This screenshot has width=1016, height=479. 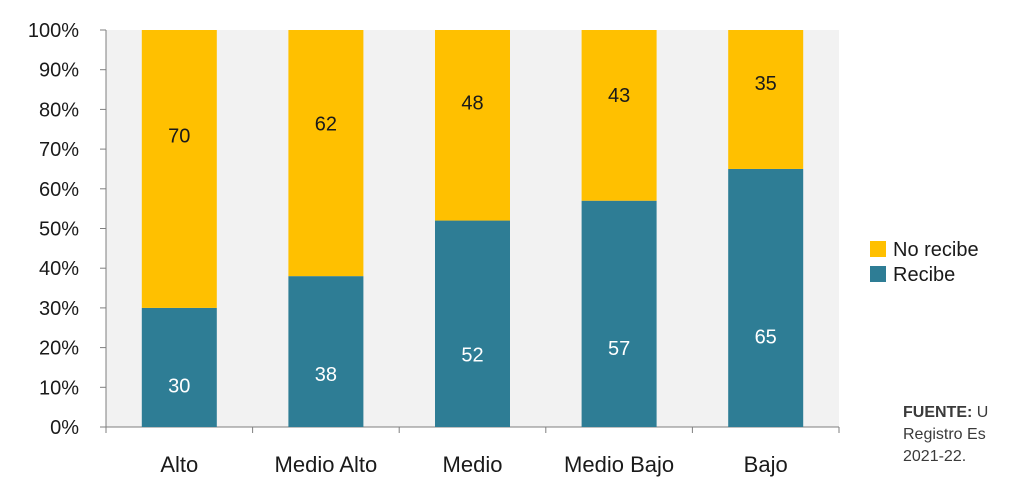 I want to click on y-tick-label: 30%, so click(x=59, y=309).